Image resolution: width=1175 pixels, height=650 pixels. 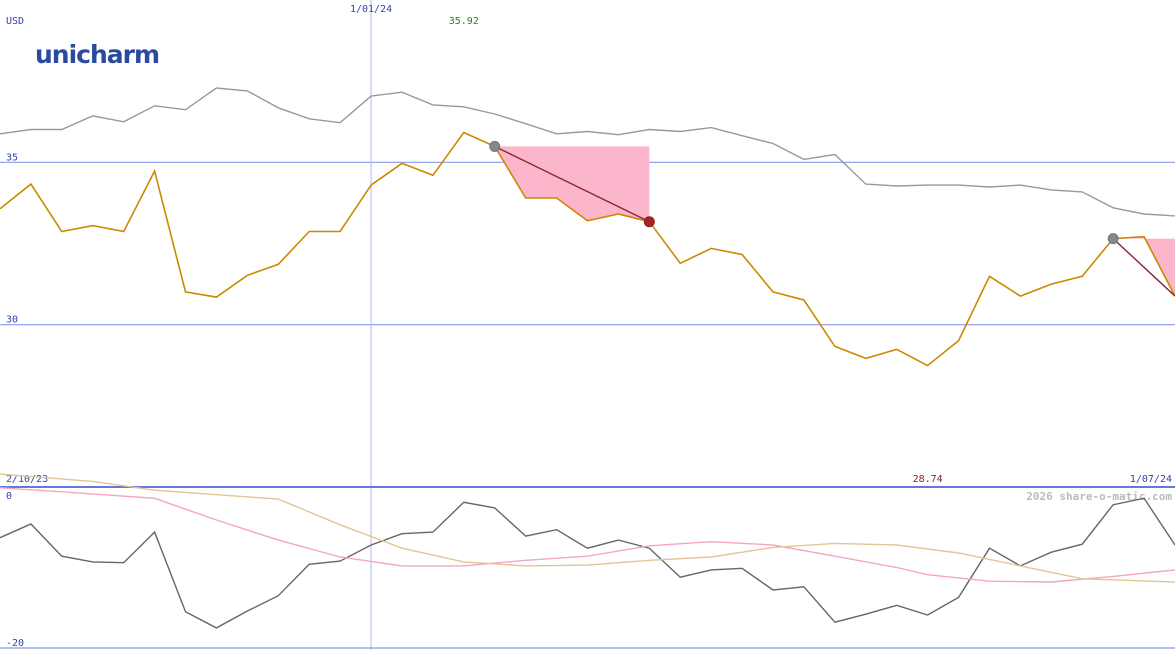 I want to click on footer: 2026 share-o-matic.com, so click(x=1099, y=496).